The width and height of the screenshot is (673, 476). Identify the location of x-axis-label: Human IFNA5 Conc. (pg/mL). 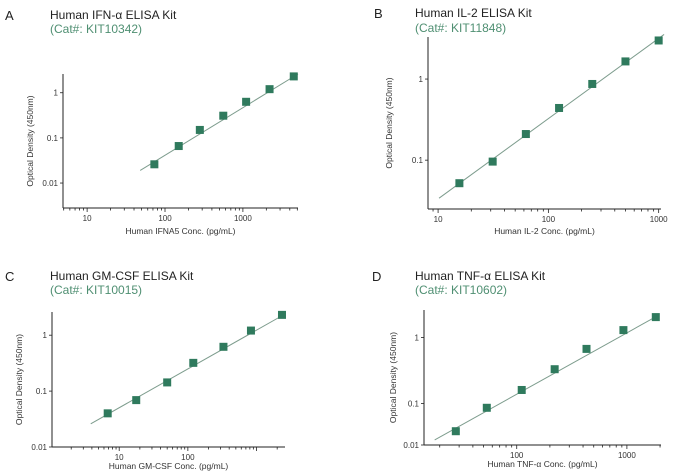
(180, 231).